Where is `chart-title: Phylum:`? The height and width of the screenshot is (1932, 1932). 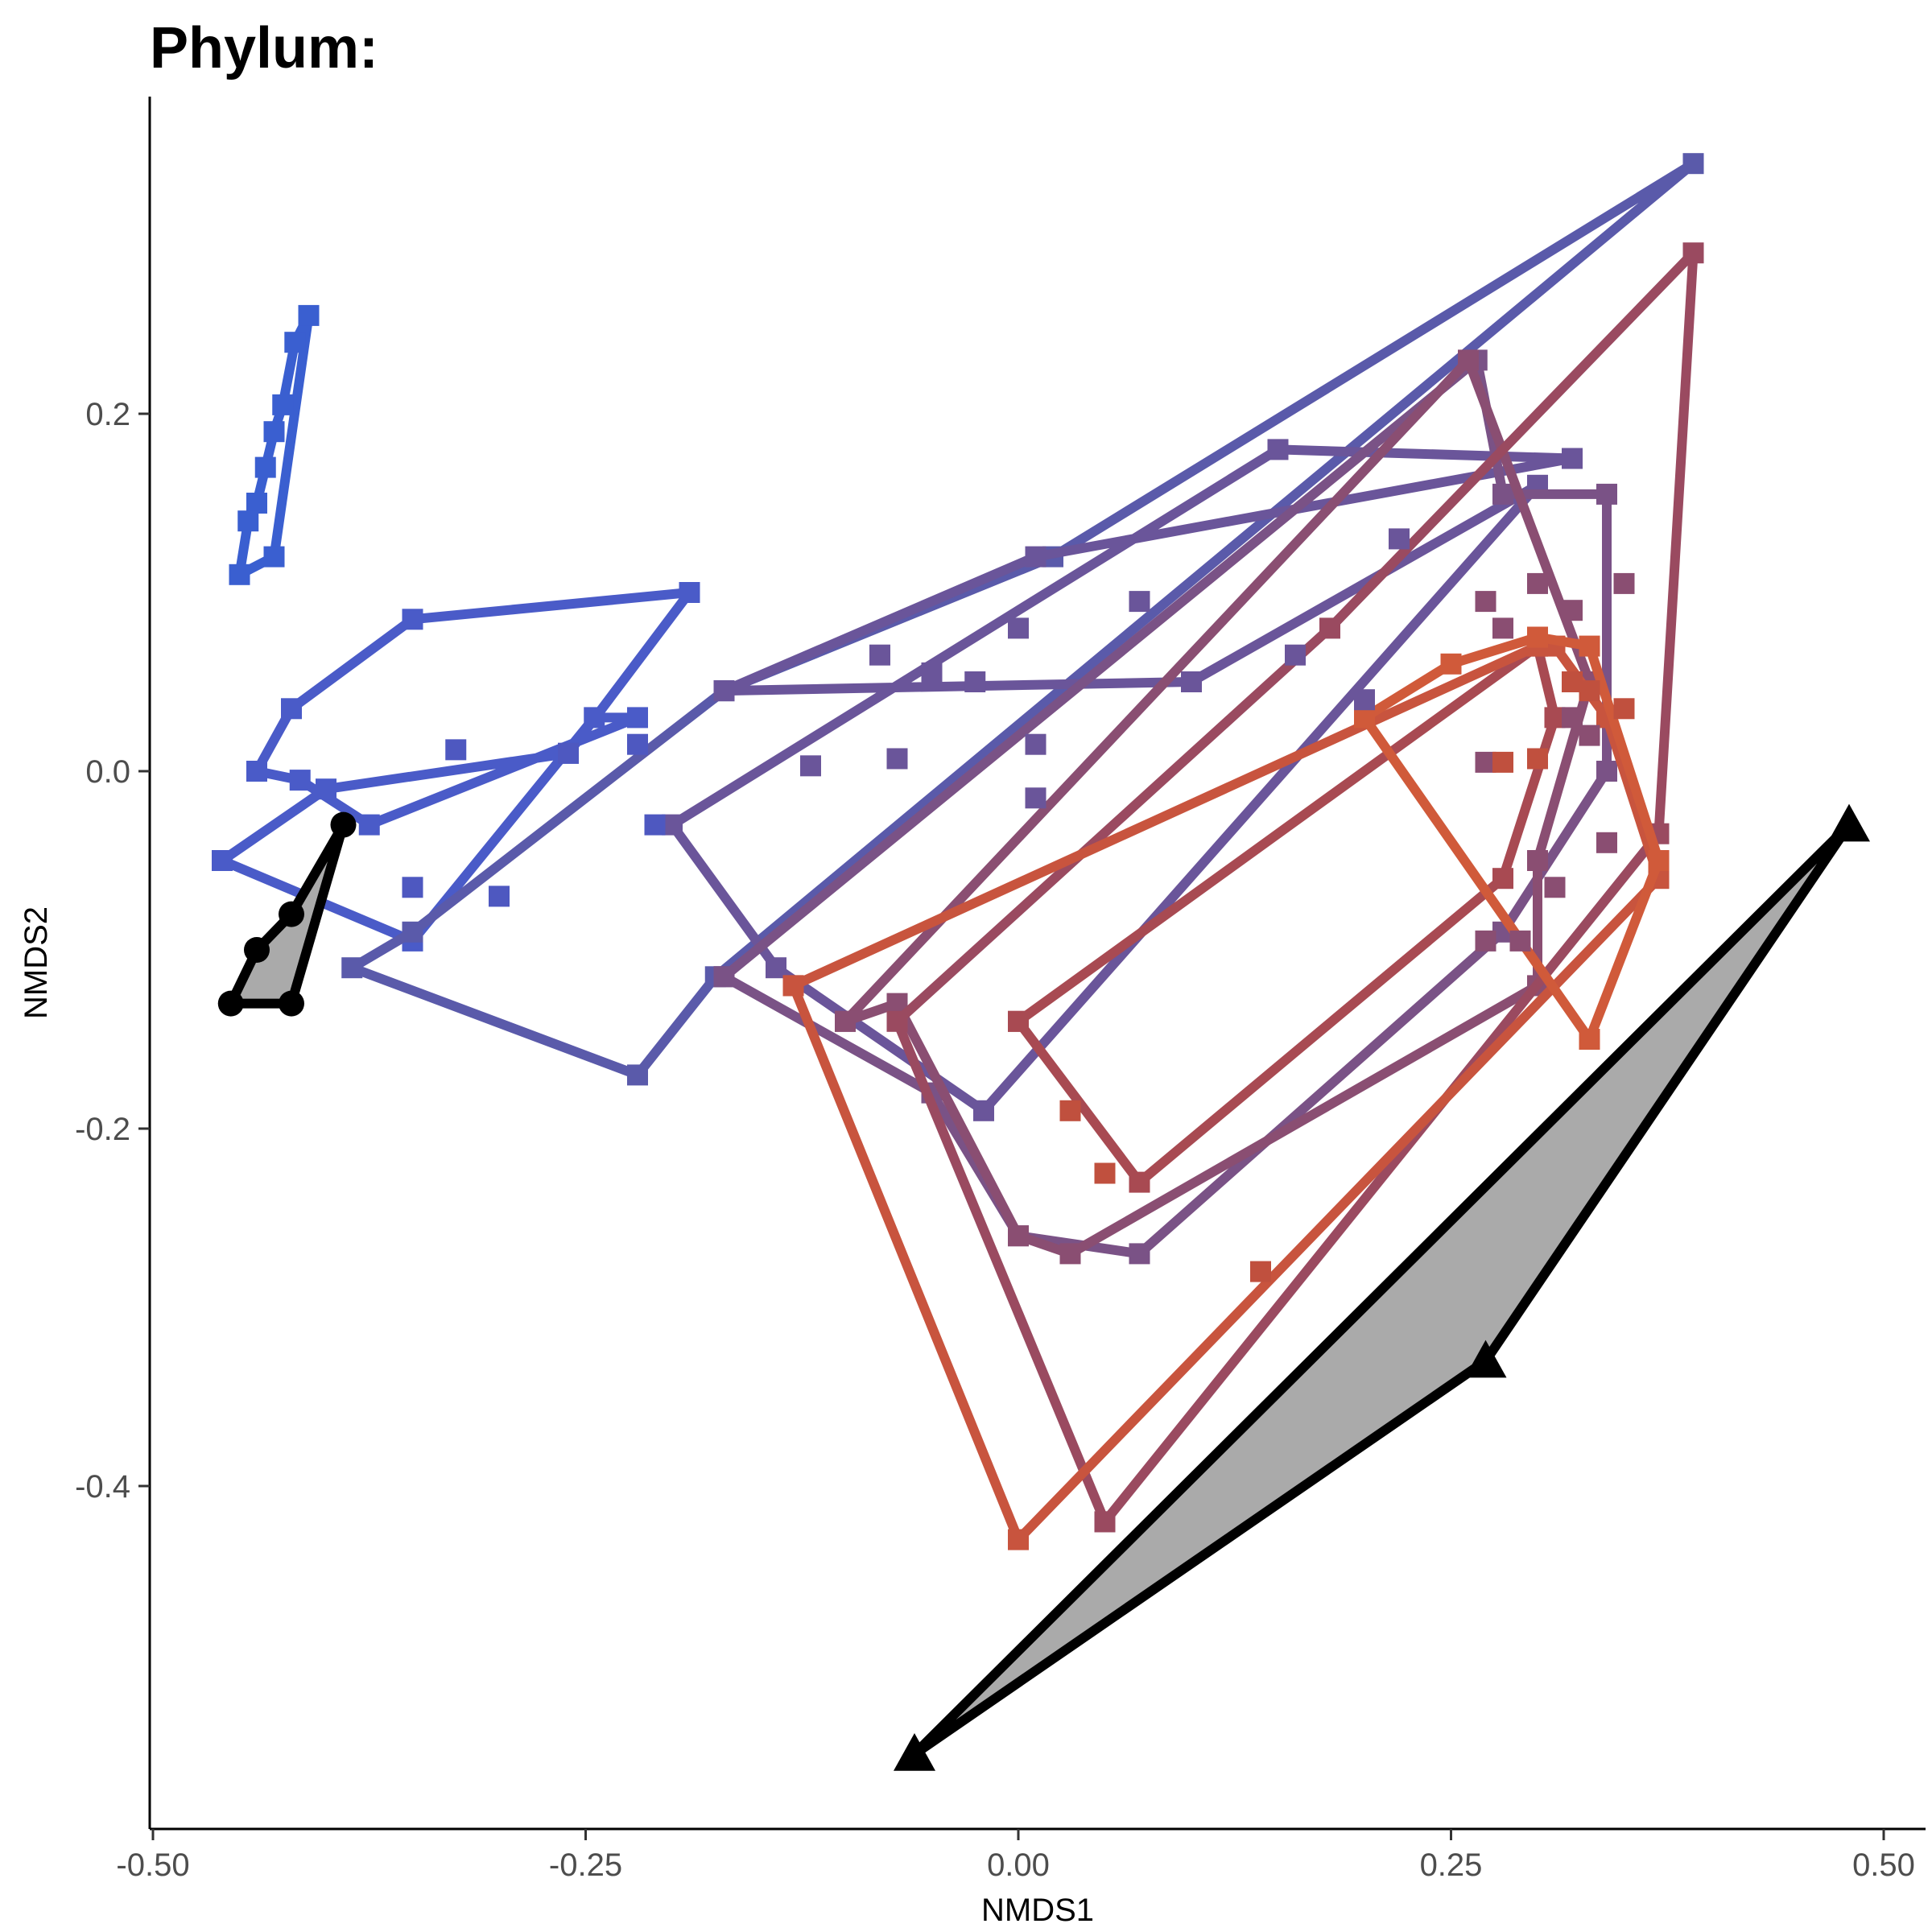
chart-title: Phylum: is located at coordinates (264, 48).